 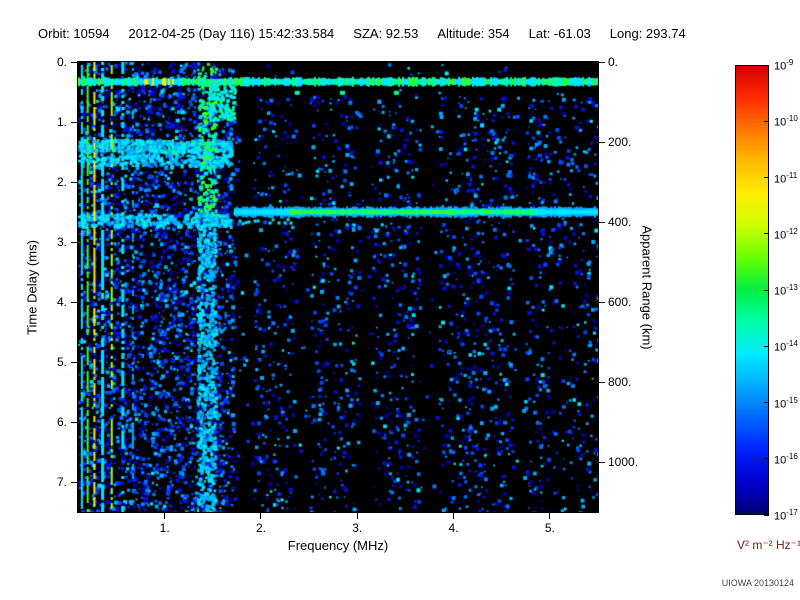 I want to click on colorbar-unit-label: V² m⁻² Hz⁻¹, so click(x=768, y=545).